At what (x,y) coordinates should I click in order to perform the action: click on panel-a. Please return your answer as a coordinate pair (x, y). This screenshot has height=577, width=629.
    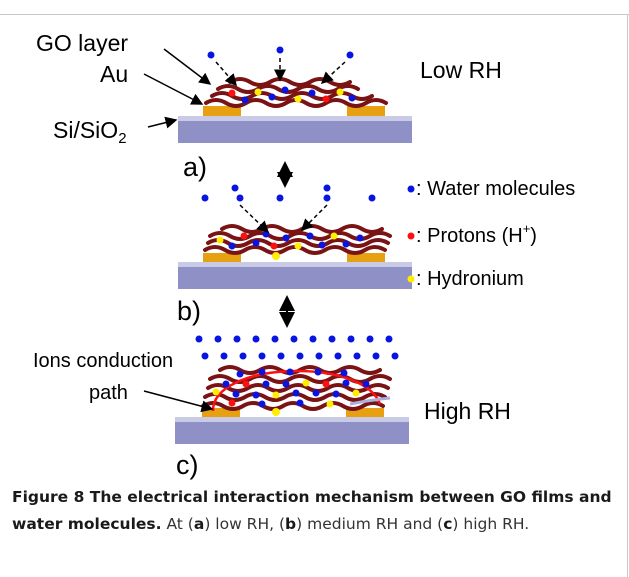
    Looking at the image, I should click on (295, 94).